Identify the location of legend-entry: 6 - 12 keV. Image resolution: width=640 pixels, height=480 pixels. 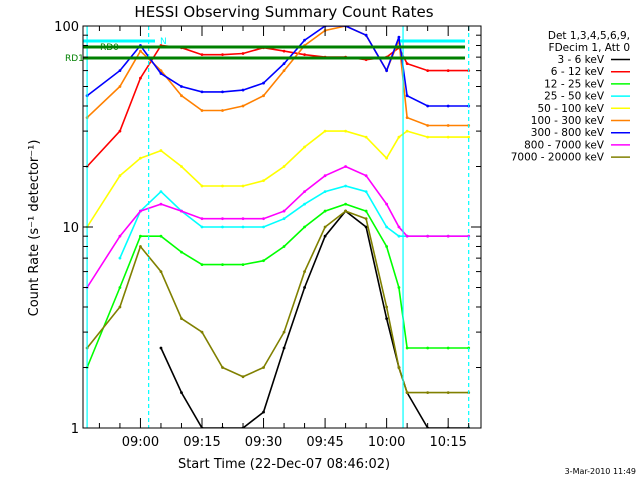
(578, 72).